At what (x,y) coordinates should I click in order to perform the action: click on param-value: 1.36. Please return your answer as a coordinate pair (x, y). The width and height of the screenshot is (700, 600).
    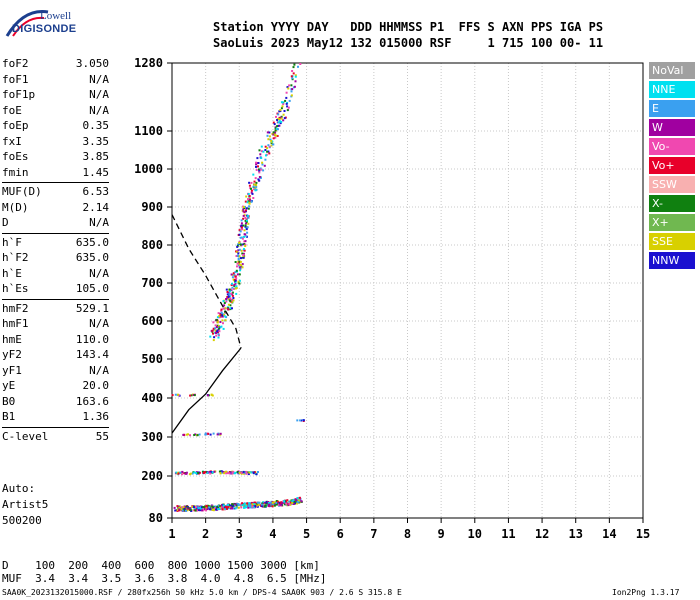
    Looking at the image, I should click on (96, 416).